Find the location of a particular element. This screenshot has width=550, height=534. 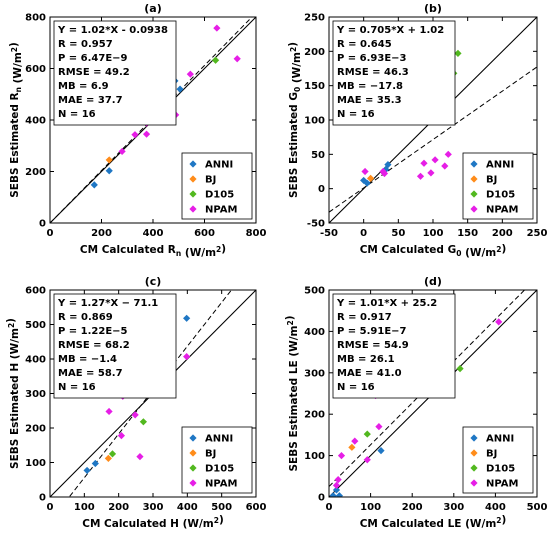

panel-label: (a) is located at coordinates (152, 8).